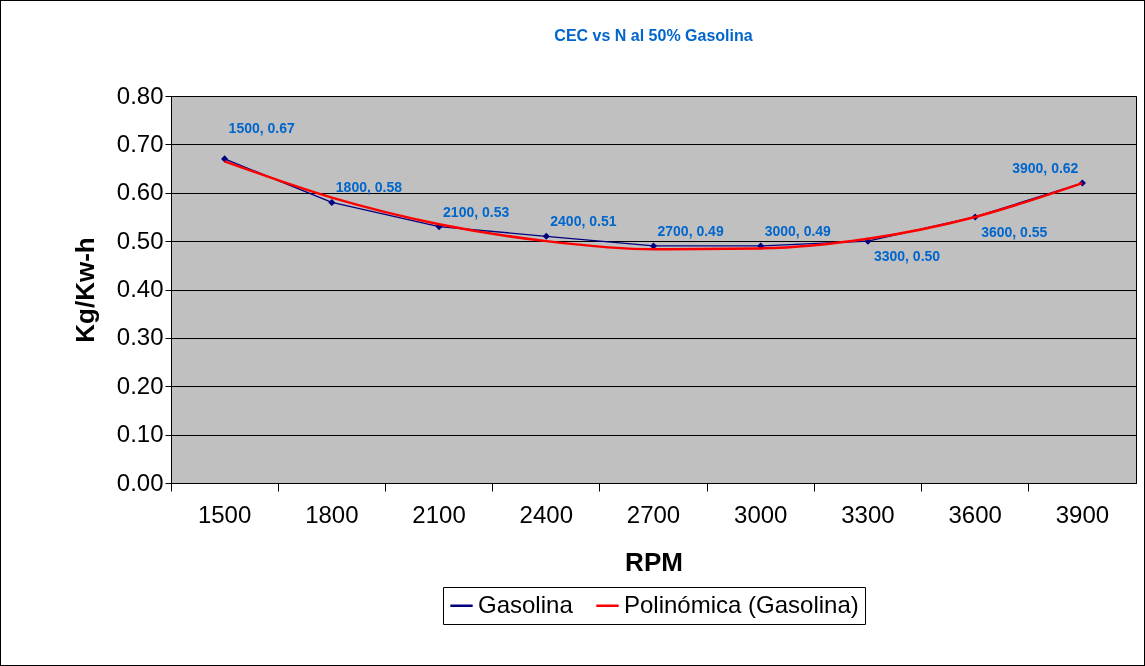  Describe the element at coordinates (761, 514) in the screenshot. I see `x-tick-label: 3000` at that location.